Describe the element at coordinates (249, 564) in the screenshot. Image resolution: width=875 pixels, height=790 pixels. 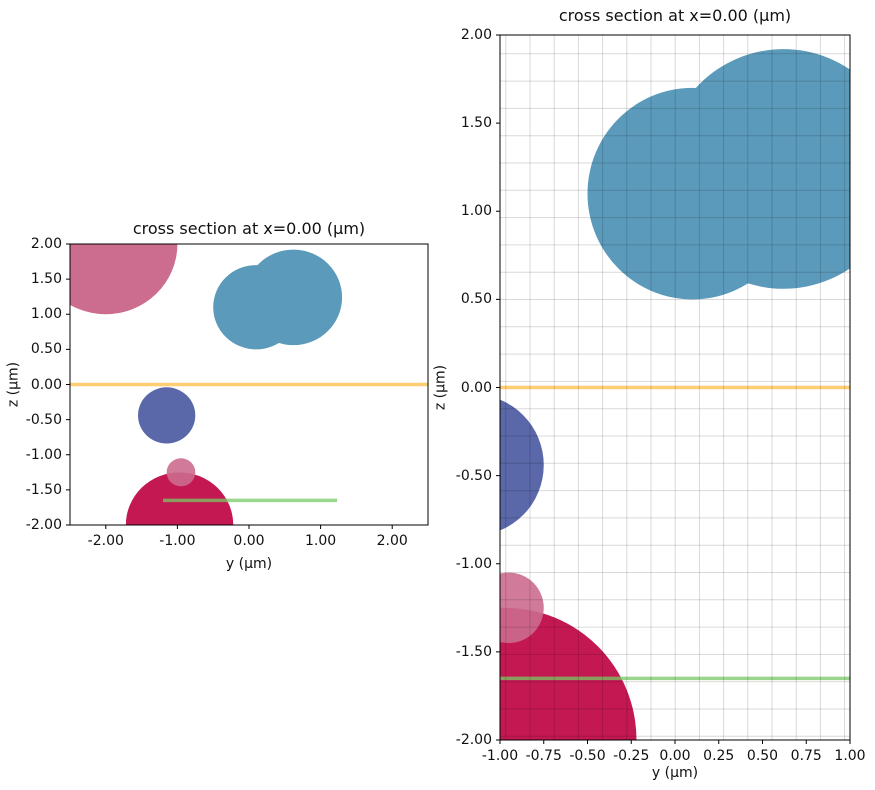
I see `x-axis-label-left: y (μm)` at that location.